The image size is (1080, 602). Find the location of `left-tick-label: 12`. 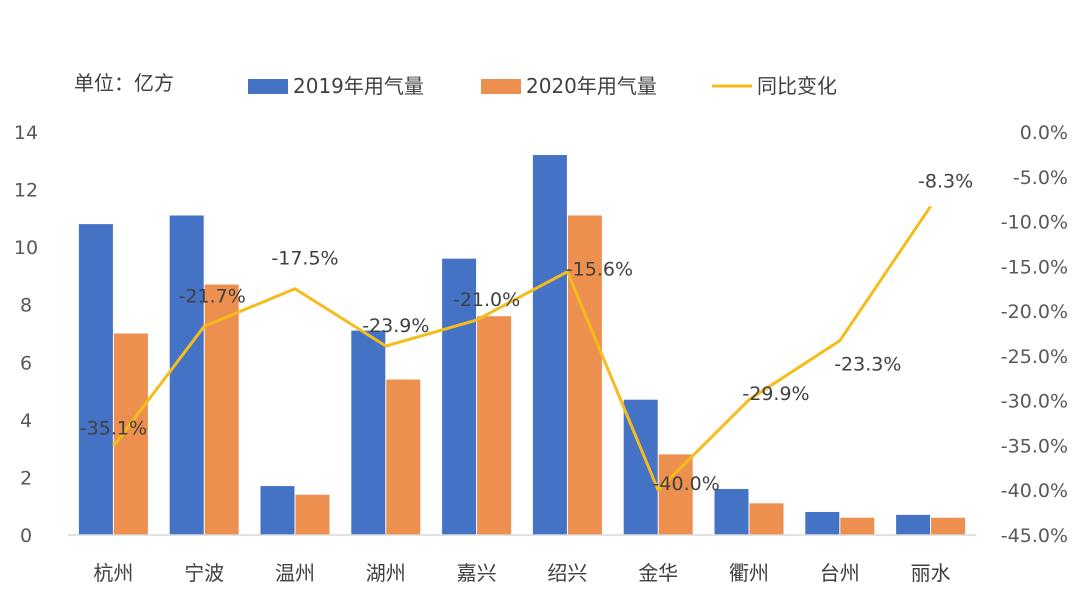

left-tick-label: 12 is located at coordinates (26, 191).